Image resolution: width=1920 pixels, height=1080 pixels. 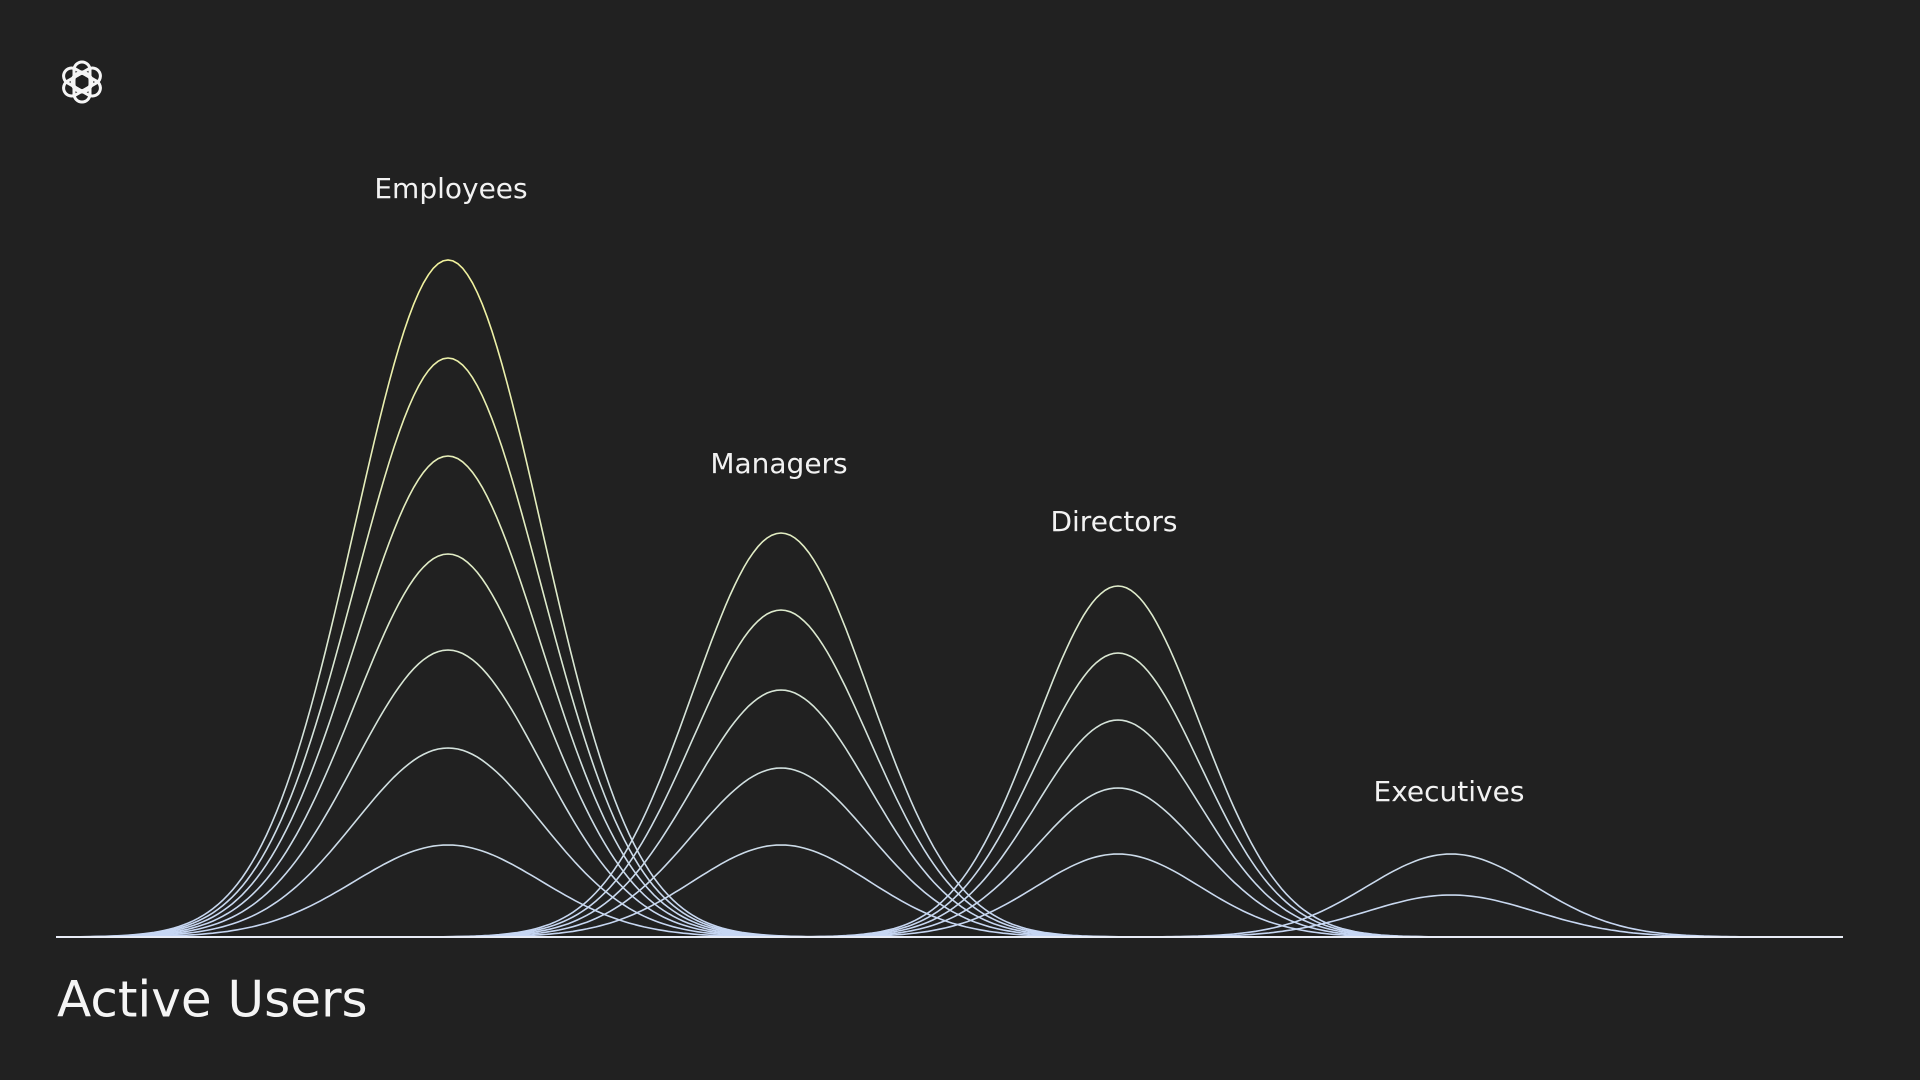 I want to click on logo, so click(x=82, y=82).